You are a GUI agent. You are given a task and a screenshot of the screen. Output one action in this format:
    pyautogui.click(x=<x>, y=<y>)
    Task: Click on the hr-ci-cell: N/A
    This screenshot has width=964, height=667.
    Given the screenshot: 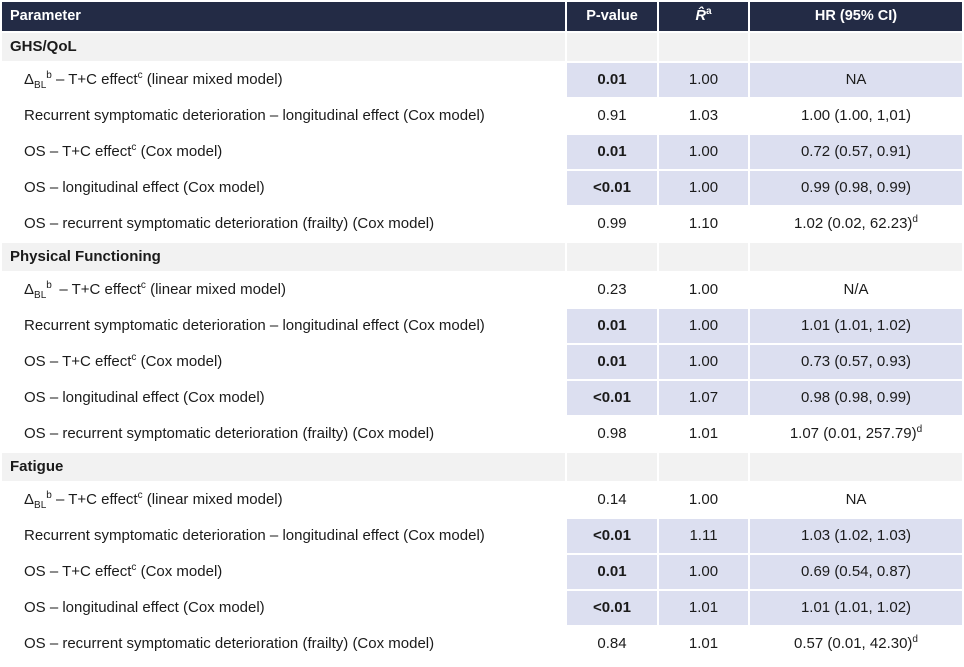 What is the action you would take?
    pyautogui.click(x=856, y=290)
    